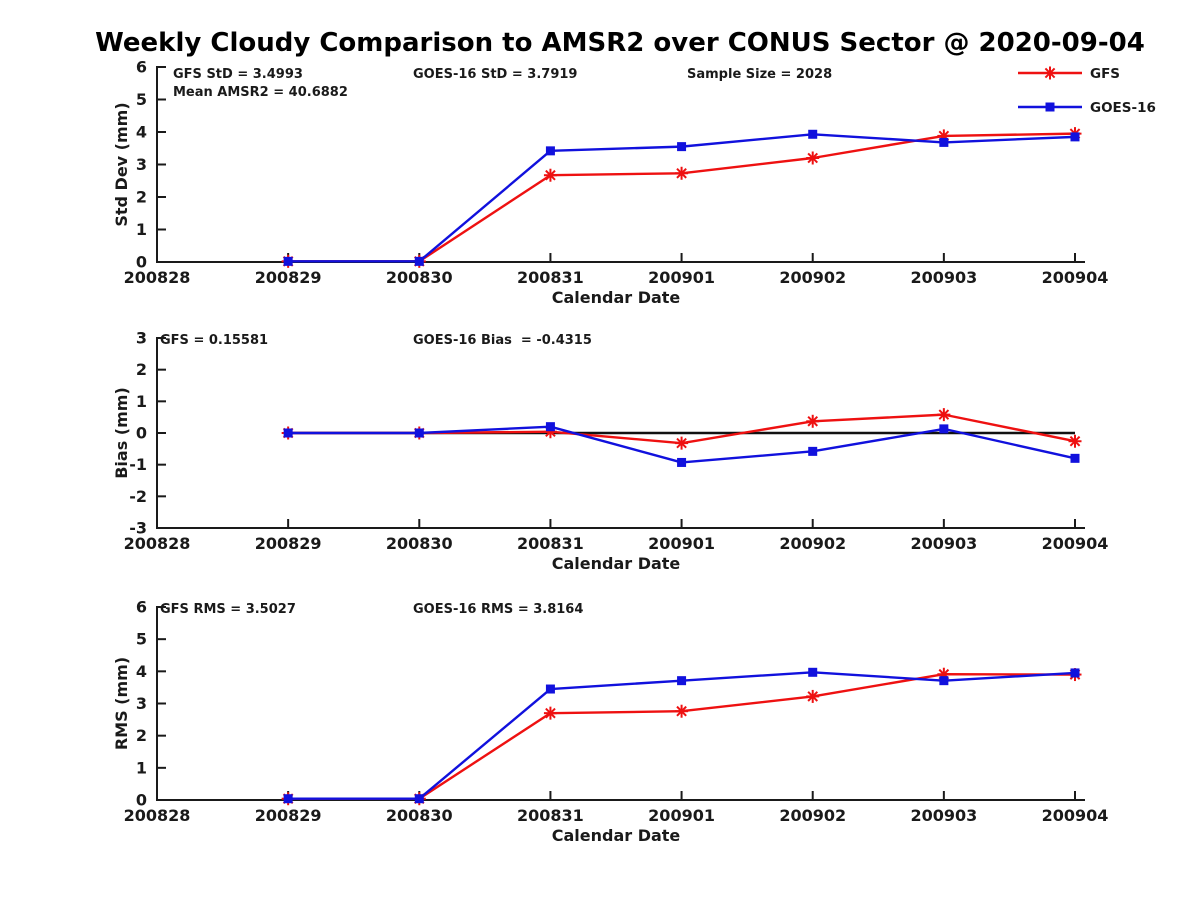  Describe the element at coordinates (502, 340) in the screenshot. I see `stat-annotation: GOES-16 Bias = -0.4315` at that location.